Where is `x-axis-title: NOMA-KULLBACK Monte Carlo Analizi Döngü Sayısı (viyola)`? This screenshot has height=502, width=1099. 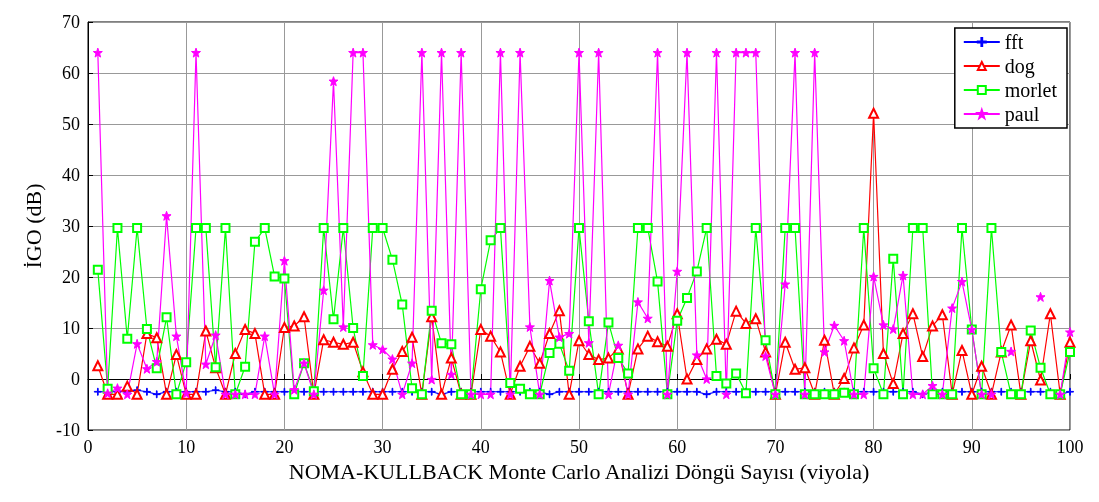
x-axis-title: NOMA-KULLBACK Monte Carlo Analizi Döngü Sayısı (viyola) is located at coordinates (579, 472).